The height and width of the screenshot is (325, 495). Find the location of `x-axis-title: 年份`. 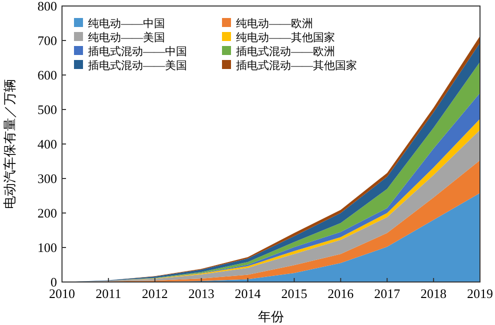

x-axis-title: 年份 is located at coordinates (271, 316).